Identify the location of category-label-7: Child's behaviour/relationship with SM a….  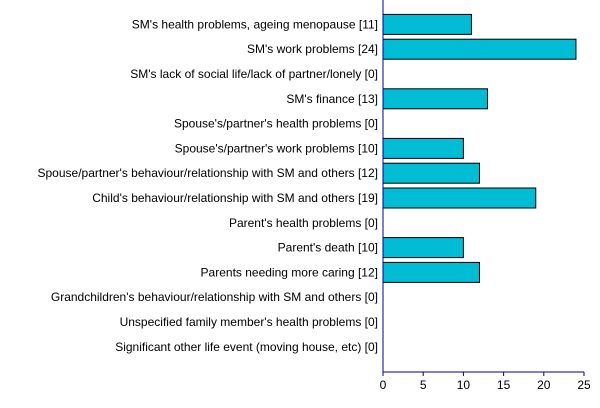
(235, 198).